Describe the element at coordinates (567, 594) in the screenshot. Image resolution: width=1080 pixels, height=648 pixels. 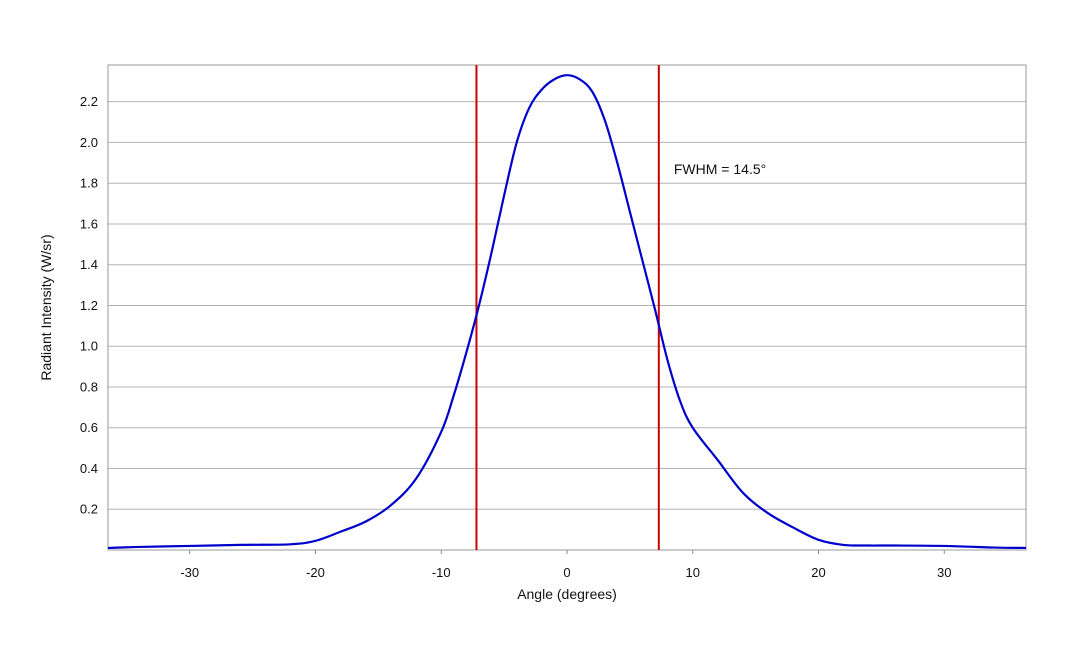
I see `x-axis-title: Angle (degrees)` at that location.